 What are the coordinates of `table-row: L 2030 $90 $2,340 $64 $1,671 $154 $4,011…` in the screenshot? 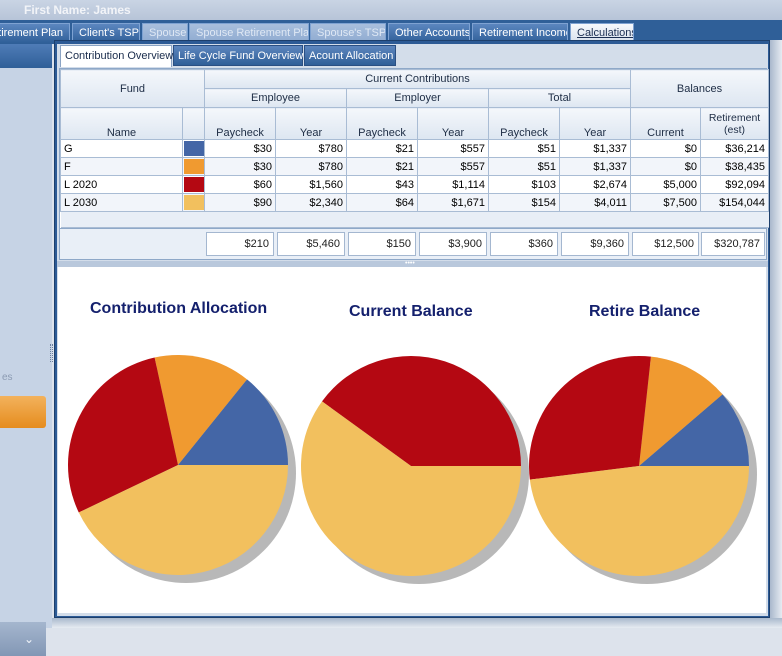 It's located at (415, 202).